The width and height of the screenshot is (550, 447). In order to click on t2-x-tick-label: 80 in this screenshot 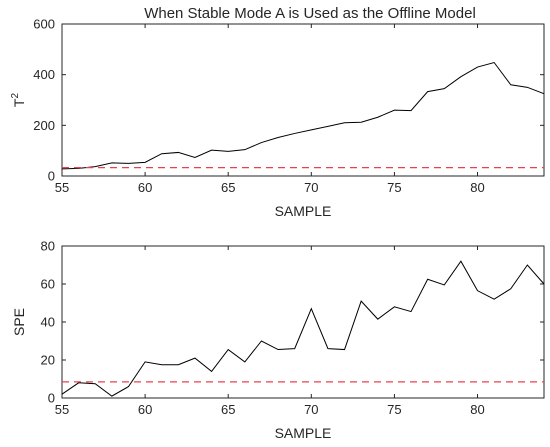, I will do `click(477, 187)`.